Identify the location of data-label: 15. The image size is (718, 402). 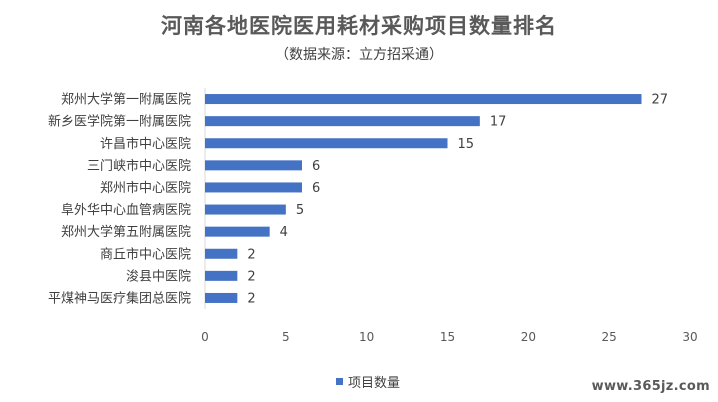
(466, 144).